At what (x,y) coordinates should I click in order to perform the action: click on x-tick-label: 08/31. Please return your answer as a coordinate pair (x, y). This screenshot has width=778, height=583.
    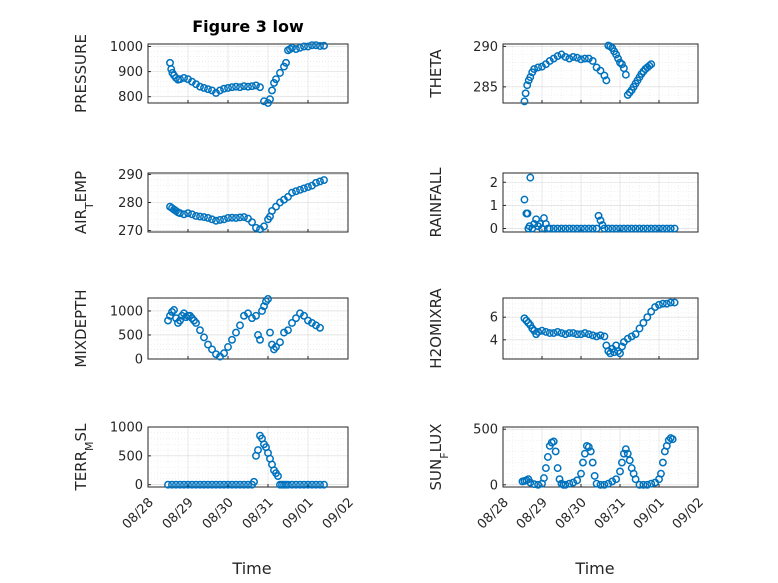
    Looking at the image, I should click on (258, 513).